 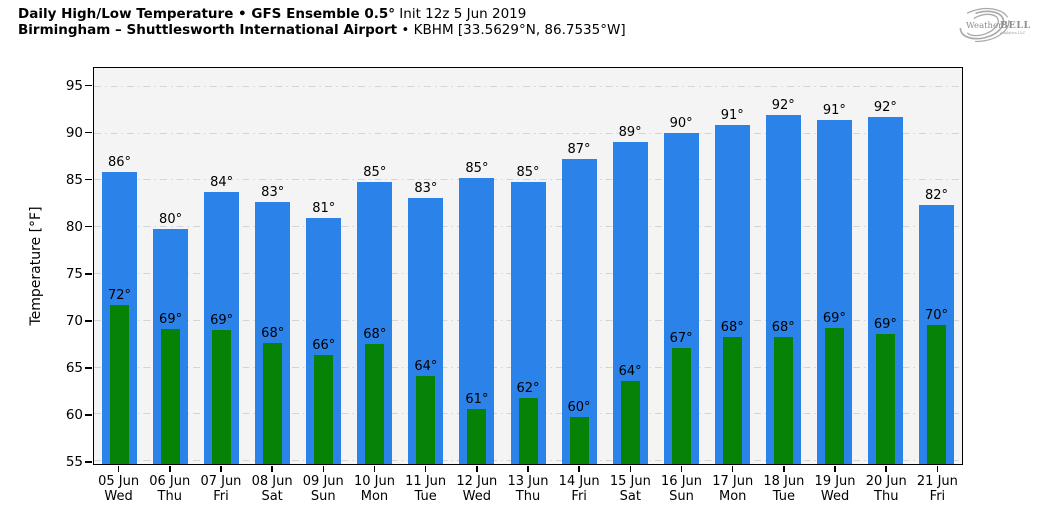 What do you see at coordinates (323, 496) in the screenshot?
I see `x-tick-weekday: Sun` at bounding box center [323, 496].